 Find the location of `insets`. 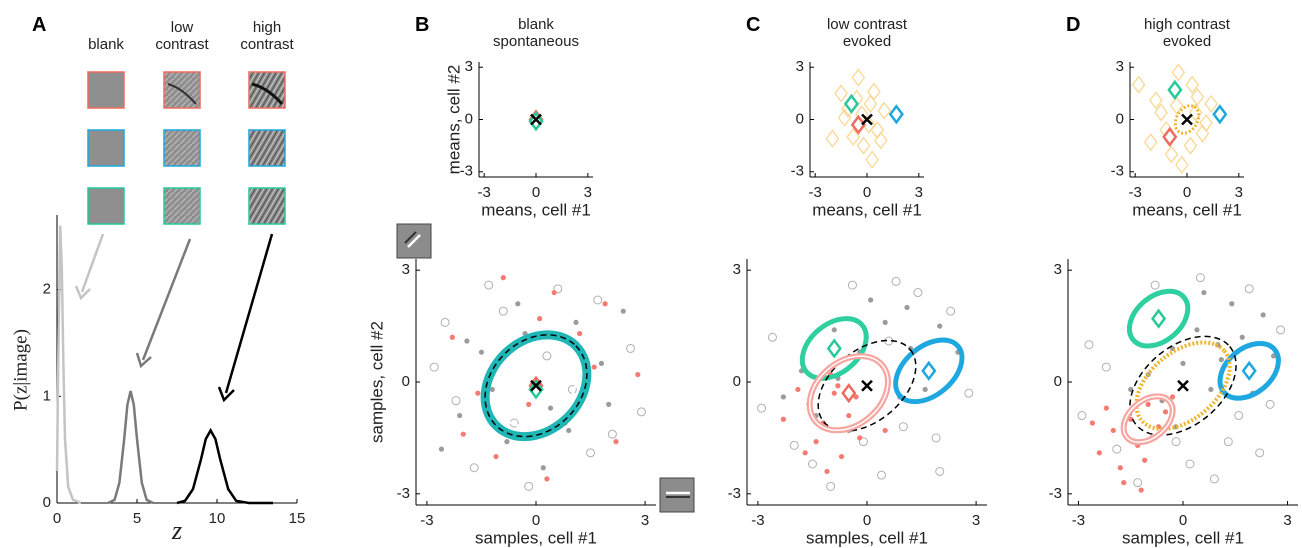

insets is located at coordinates (545, 368).